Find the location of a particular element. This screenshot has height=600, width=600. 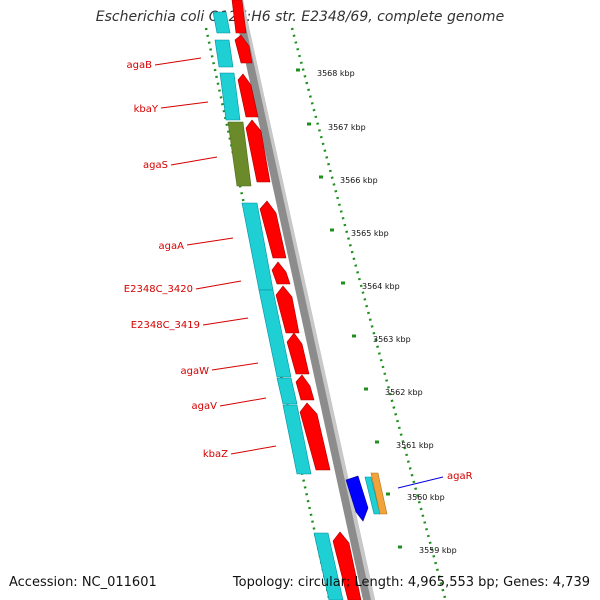

gene-label: agaA is located at coordinates (172, 246).